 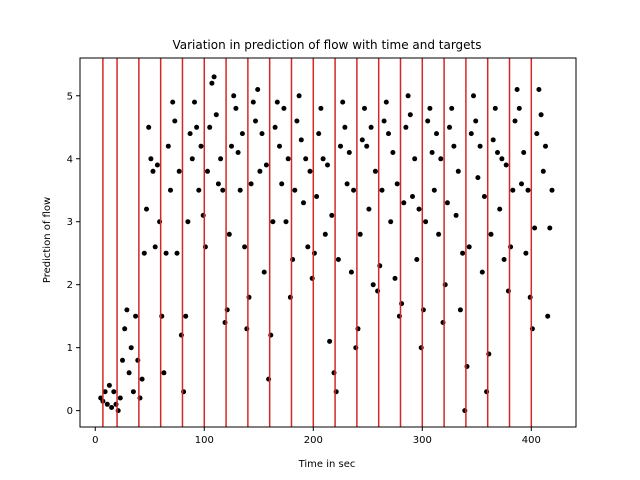 What do you see at coordinates (47, 240) in the screenshot?
I see `y-axis-label: Prediction of flow` at bounding box center [47, 240].